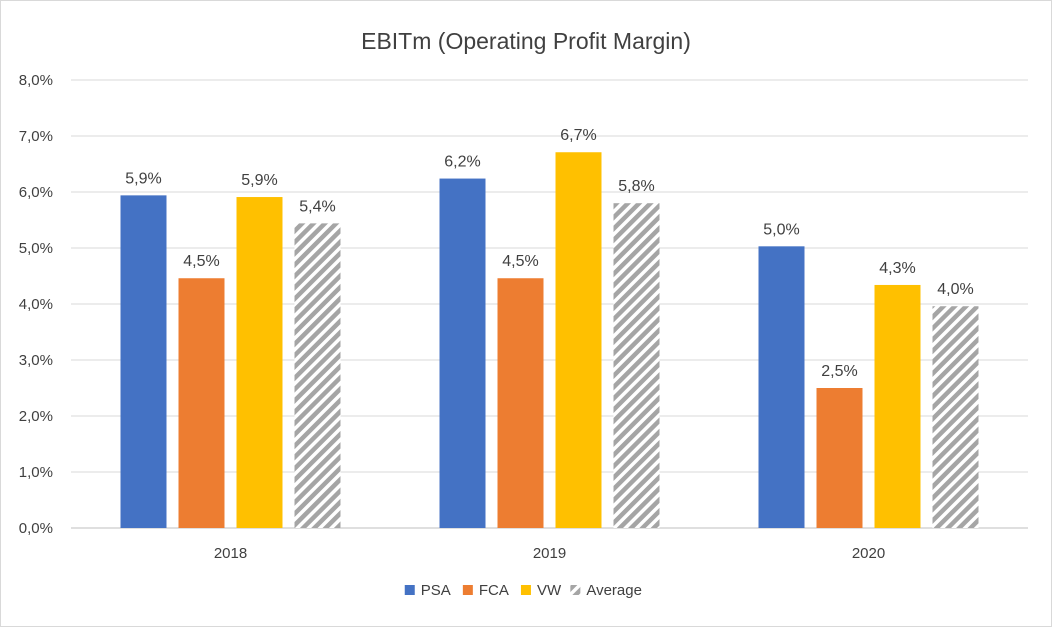 The height and width of the screenshot is (631, 1052). I want to click on bar-fca-2020, so click(840, 458).